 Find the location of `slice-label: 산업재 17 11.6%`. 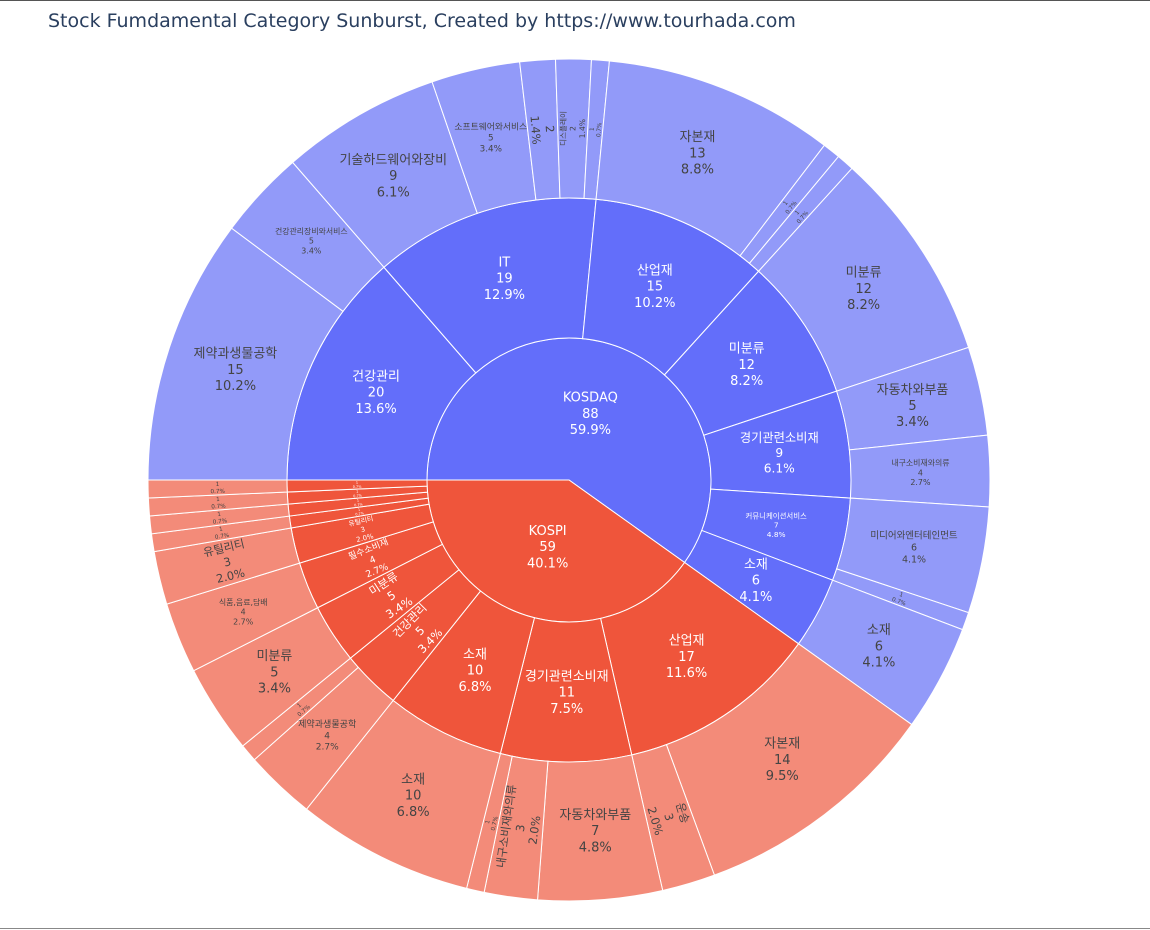

slice-label: 산업재 17 11.6% is located at coordinates (686, 658).